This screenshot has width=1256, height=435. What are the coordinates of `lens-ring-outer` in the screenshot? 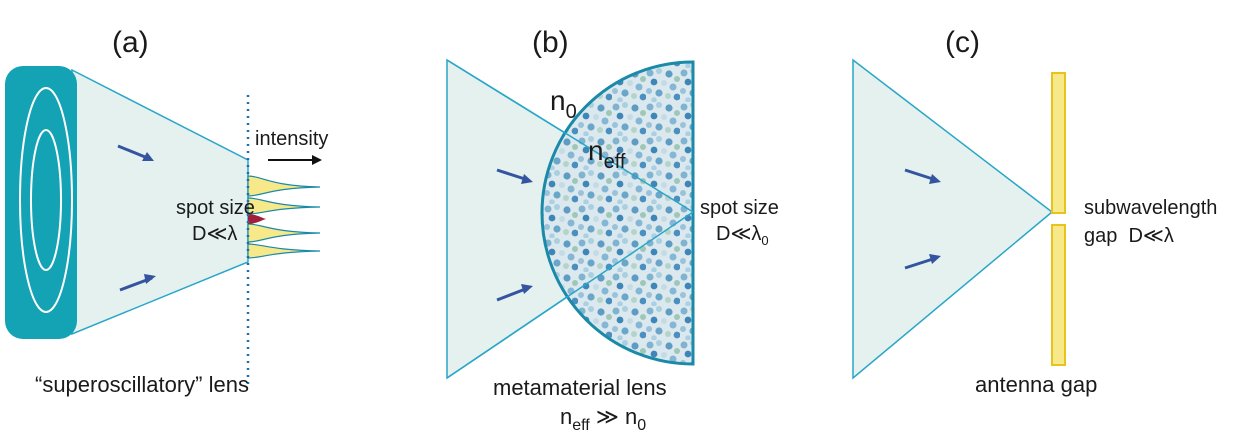 It's located at (46, 200).